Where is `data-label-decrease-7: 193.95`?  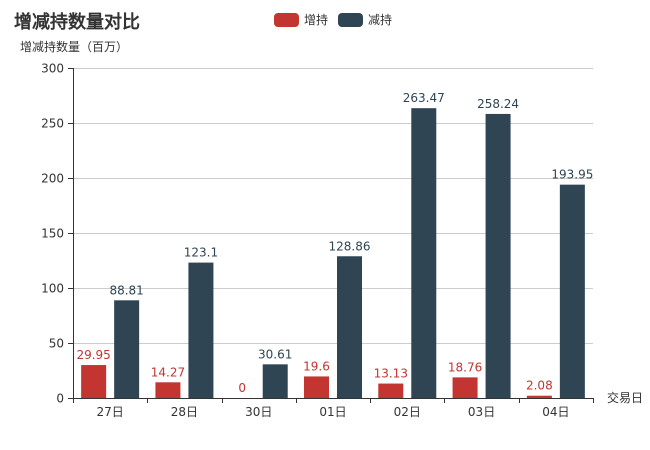
data-label-decrease-7: 193.95 is located at coordinates (572, 175).